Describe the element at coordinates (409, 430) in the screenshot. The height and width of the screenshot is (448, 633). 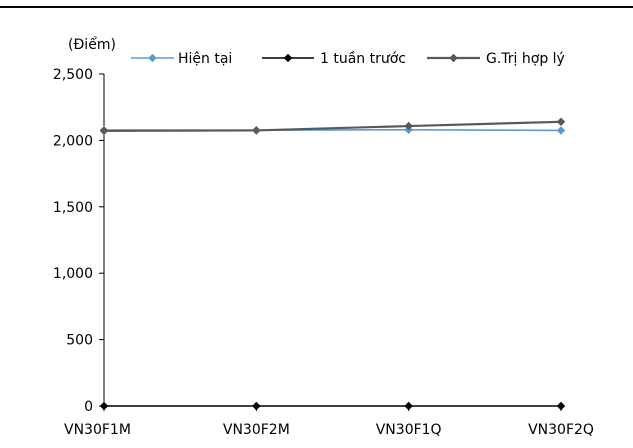
I see `x-tick-label: VN30F1Q` at that location.